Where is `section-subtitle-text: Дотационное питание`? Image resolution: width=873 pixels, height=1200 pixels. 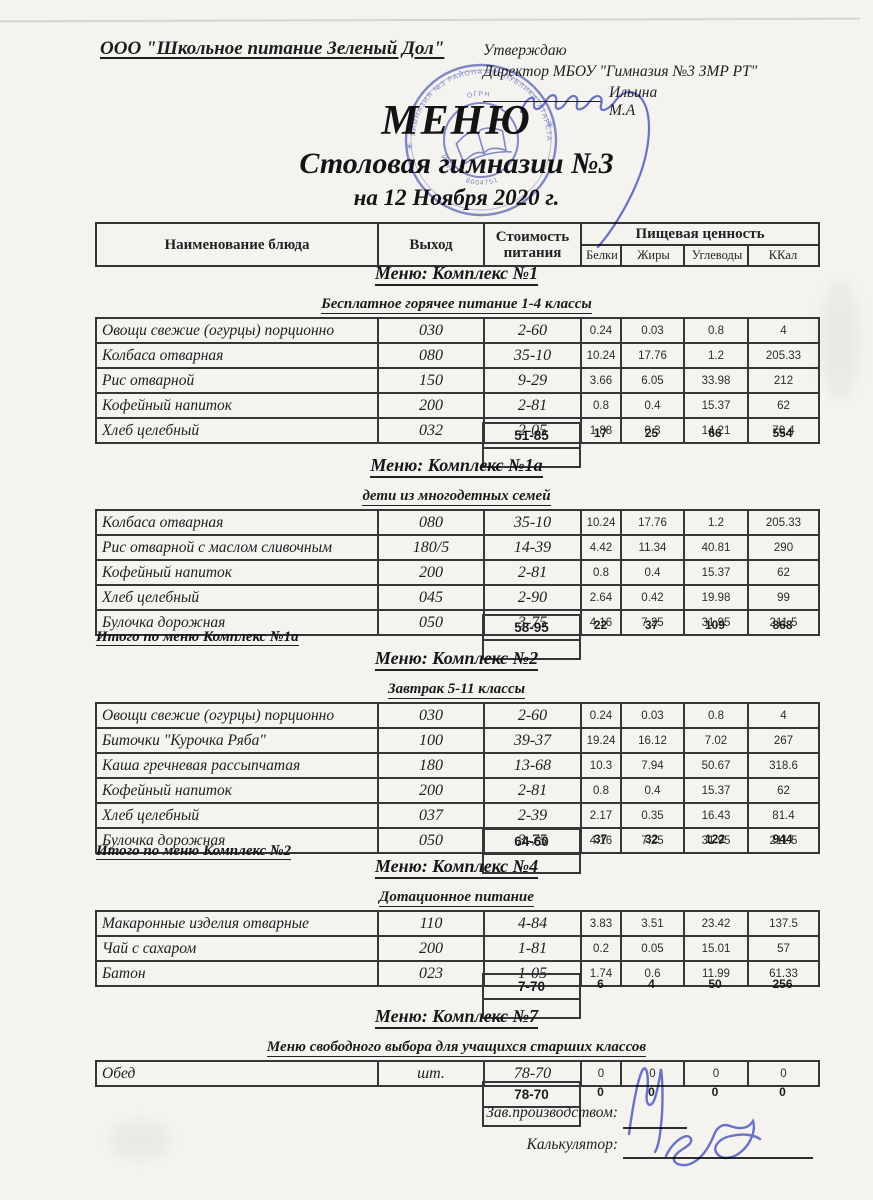 section-subtitle-text: Дотационное питание is located at coordinates (456, 898).